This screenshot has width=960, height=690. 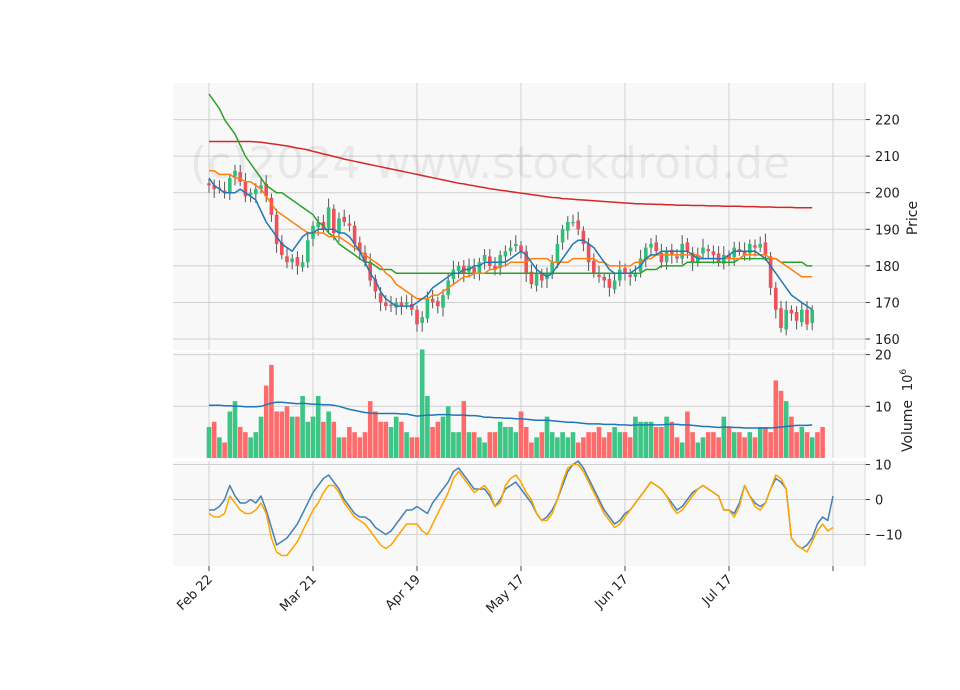 What do you see at coordinates (521, 508) in the screenshot?
I see `oscillator-panel` at bounding box center [521, 508].